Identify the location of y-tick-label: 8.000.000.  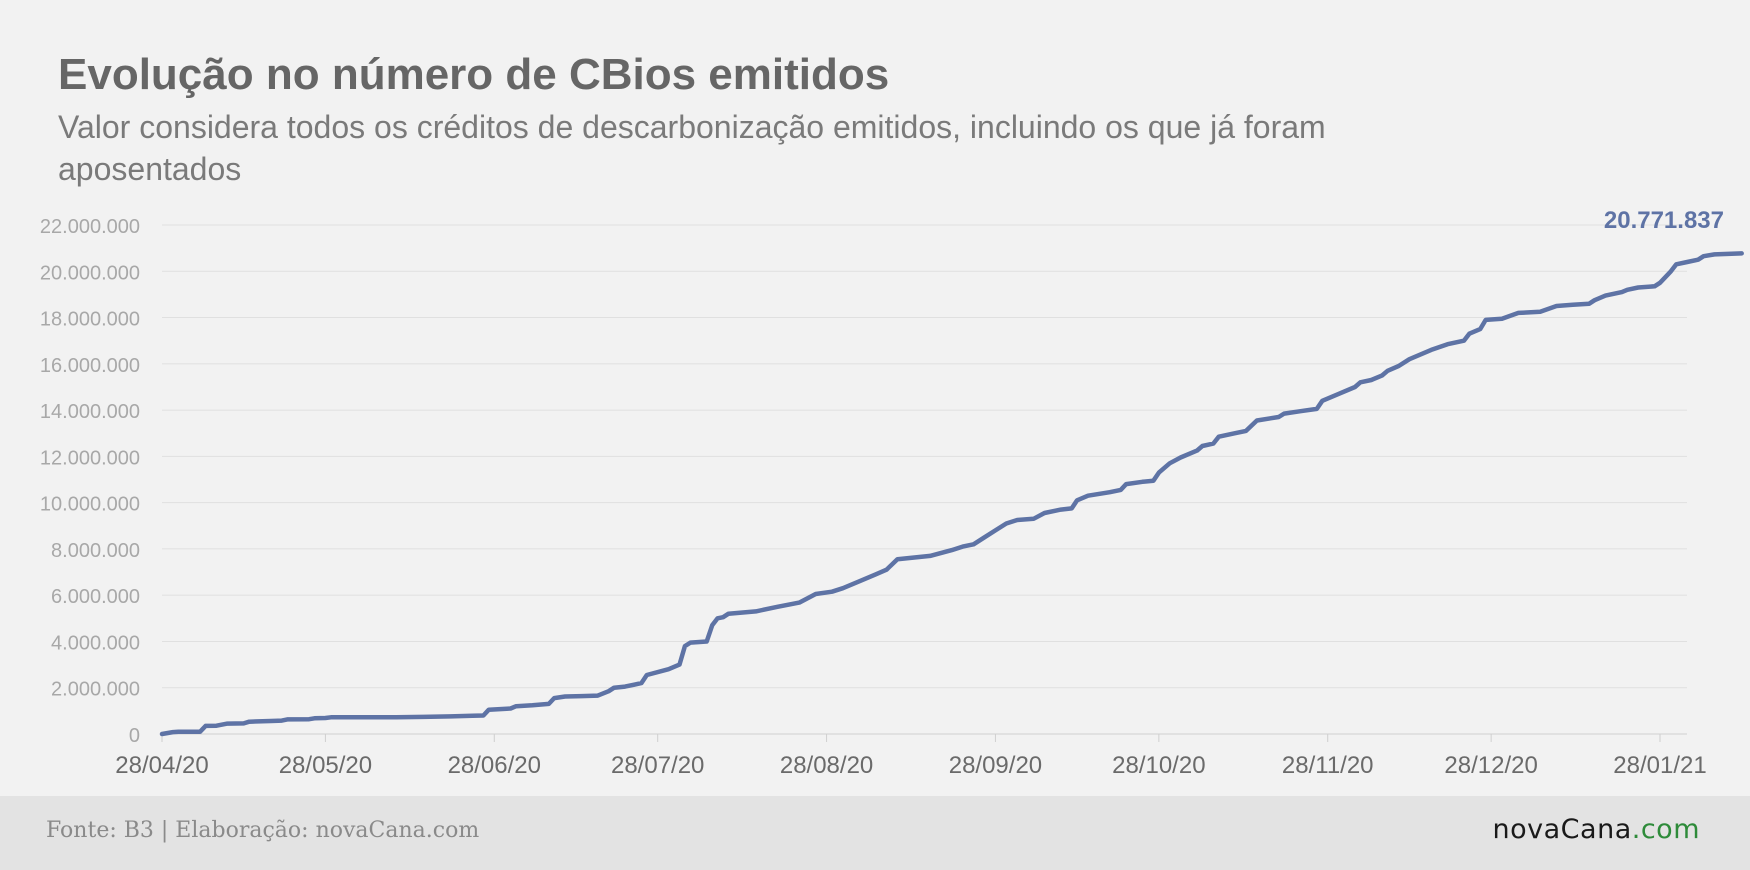
(95, 551).